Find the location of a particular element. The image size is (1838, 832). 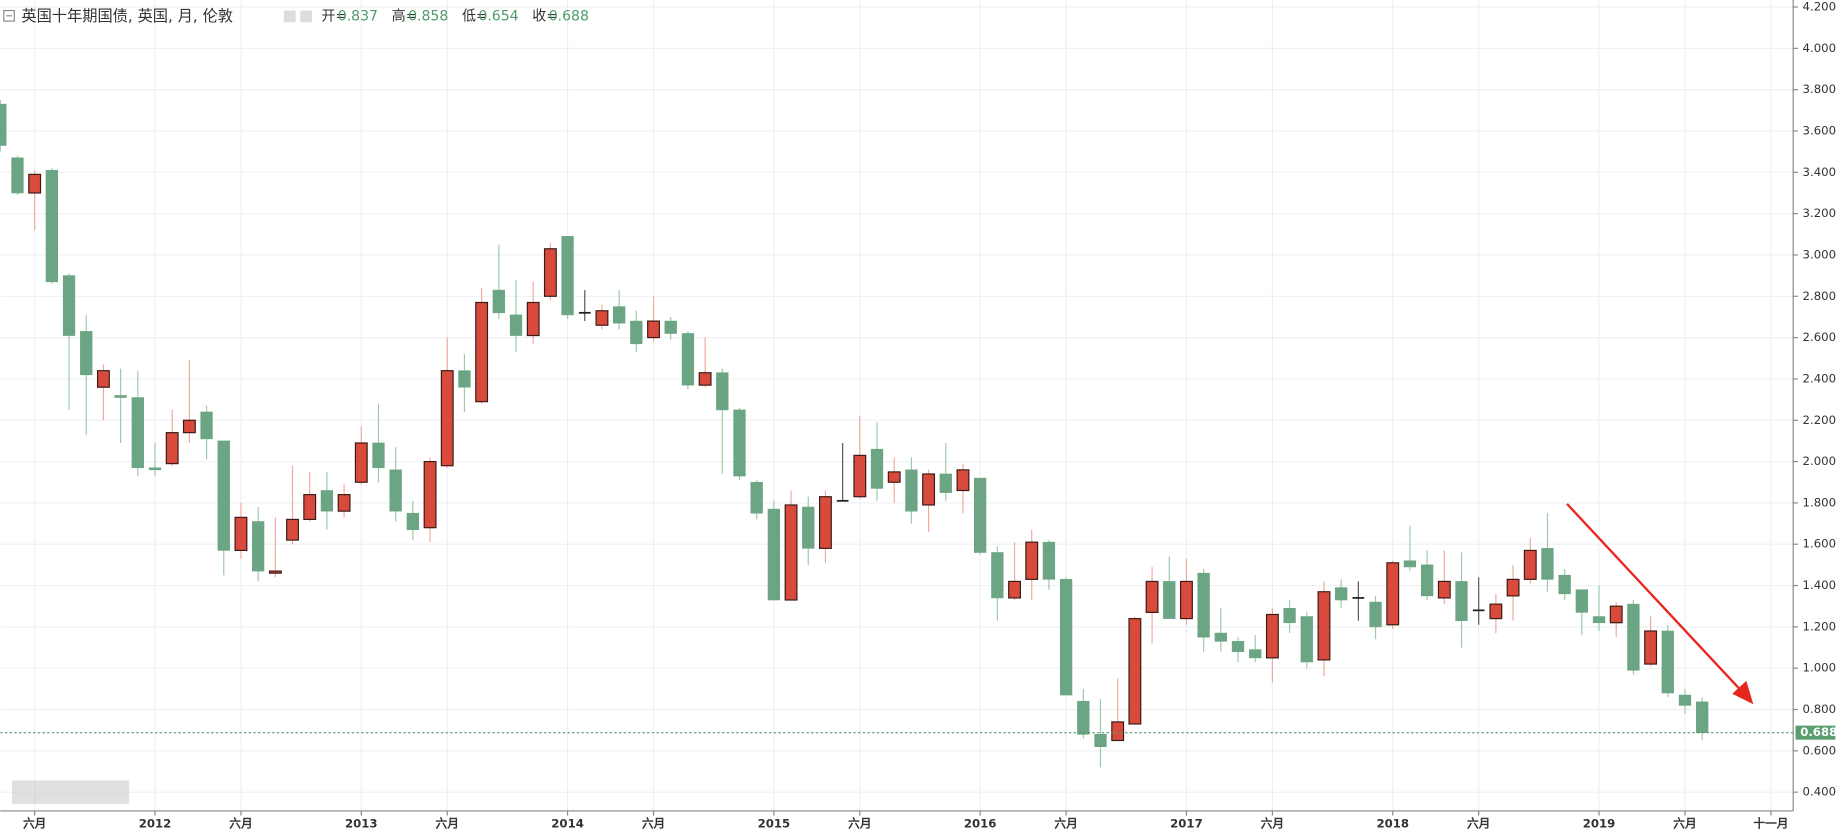

last-price-label: 0.688 is located at coordinates (1818, 732).